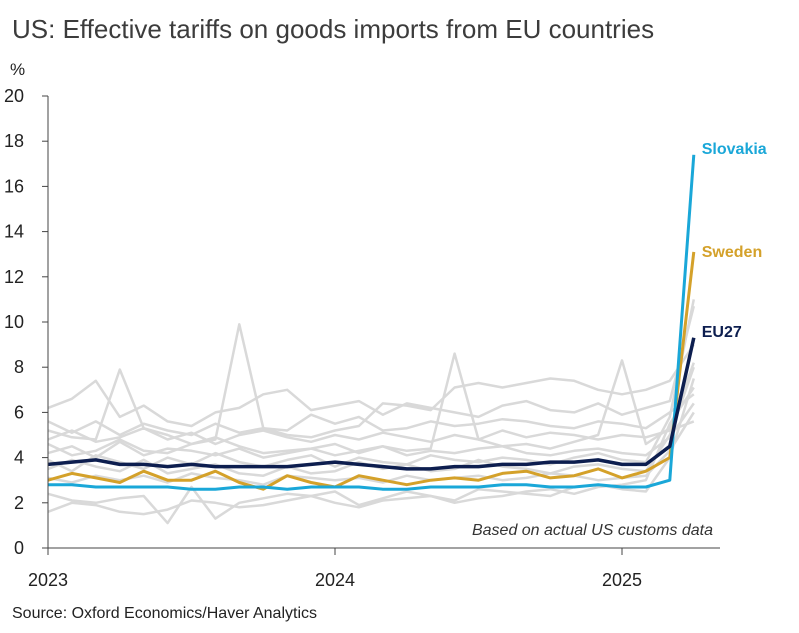  What do you see at coordinates (19, 548) in the screenshot?
I see `y-tick-label: 0` at bounding box center [19, 548].